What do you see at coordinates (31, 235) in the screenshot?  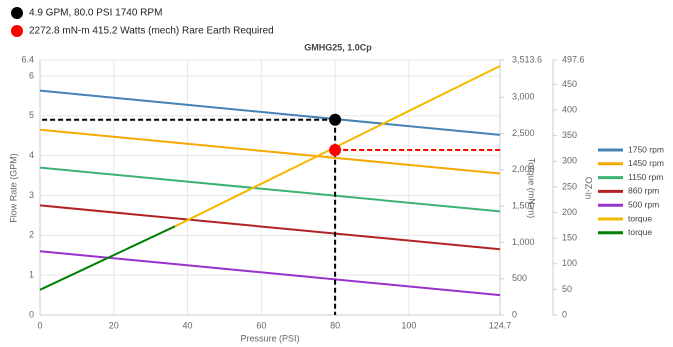 I see `y-tick-label: 2` at bounding box center [31, 235].